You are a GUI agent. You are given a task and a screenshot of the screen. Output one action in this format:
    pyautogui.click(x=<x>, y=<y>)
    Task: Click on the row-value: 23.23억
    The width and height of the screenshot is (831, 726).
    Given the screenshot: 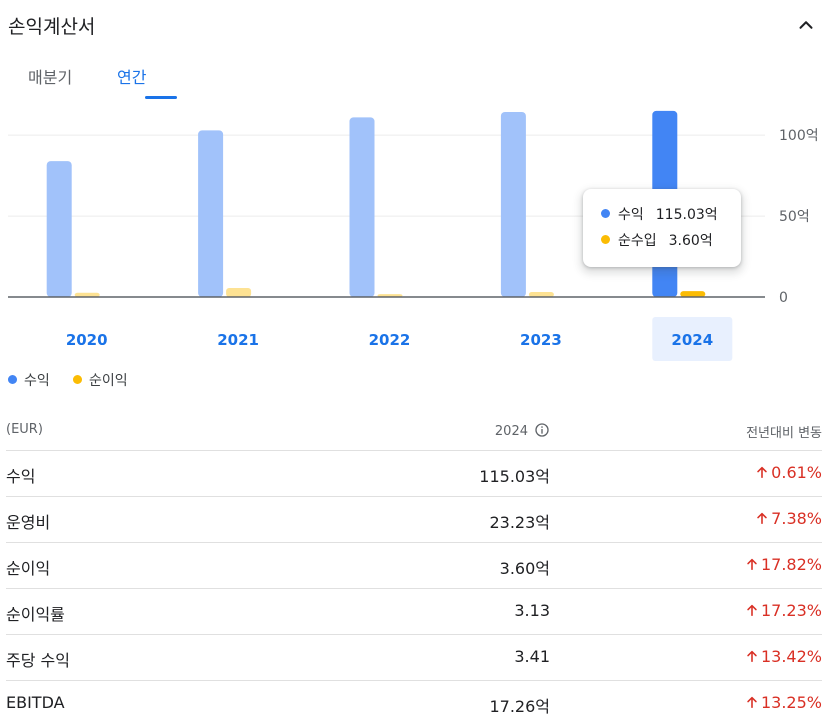 What is the action you would take?
    pyautogui.click(x=519, y=522)
    